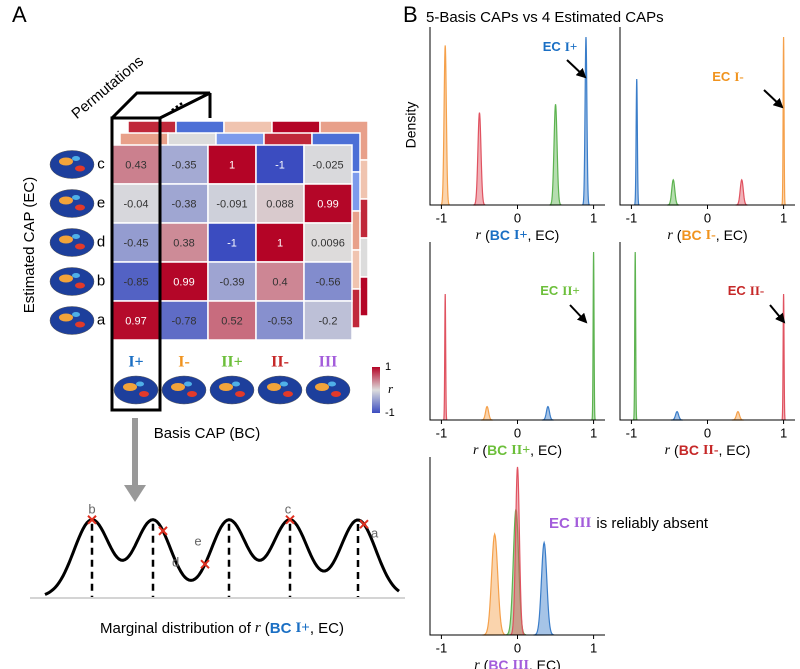 This screenshot has height=669, width=800. I want to click on x-tick-label: 0, so click(707, 217).